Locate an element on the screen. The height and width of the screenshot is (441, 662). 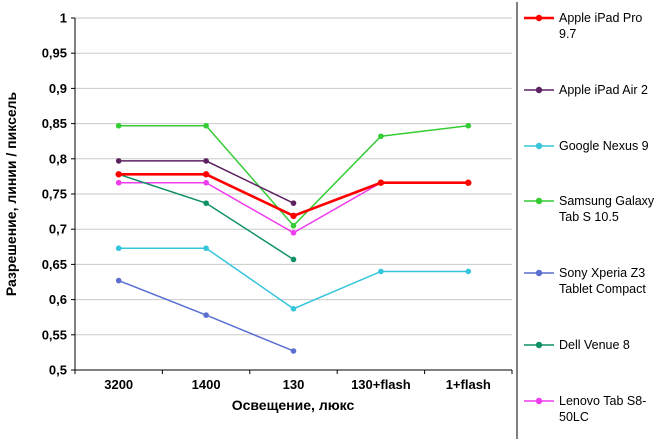
legend-label: Dell Venue 8 is located at coordinates (594, 344).